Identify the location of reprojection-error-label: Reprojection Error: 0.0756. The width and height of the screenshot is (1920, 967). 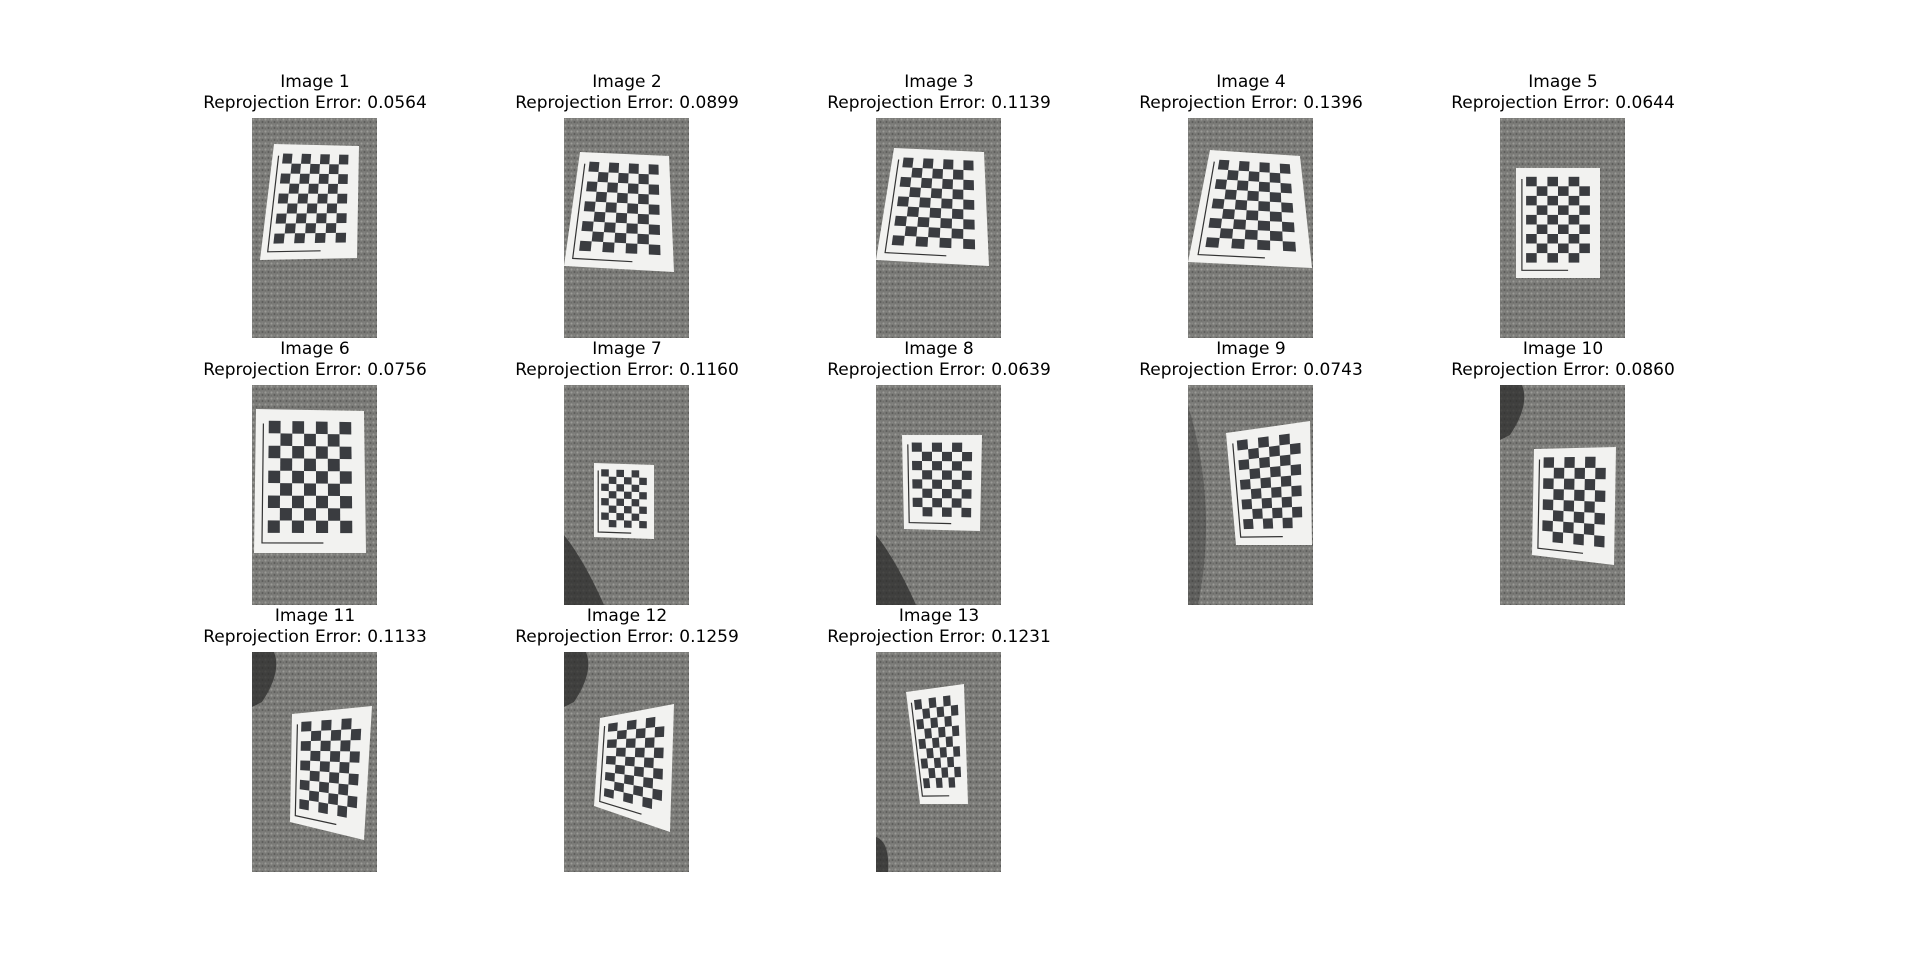
(315, 370).